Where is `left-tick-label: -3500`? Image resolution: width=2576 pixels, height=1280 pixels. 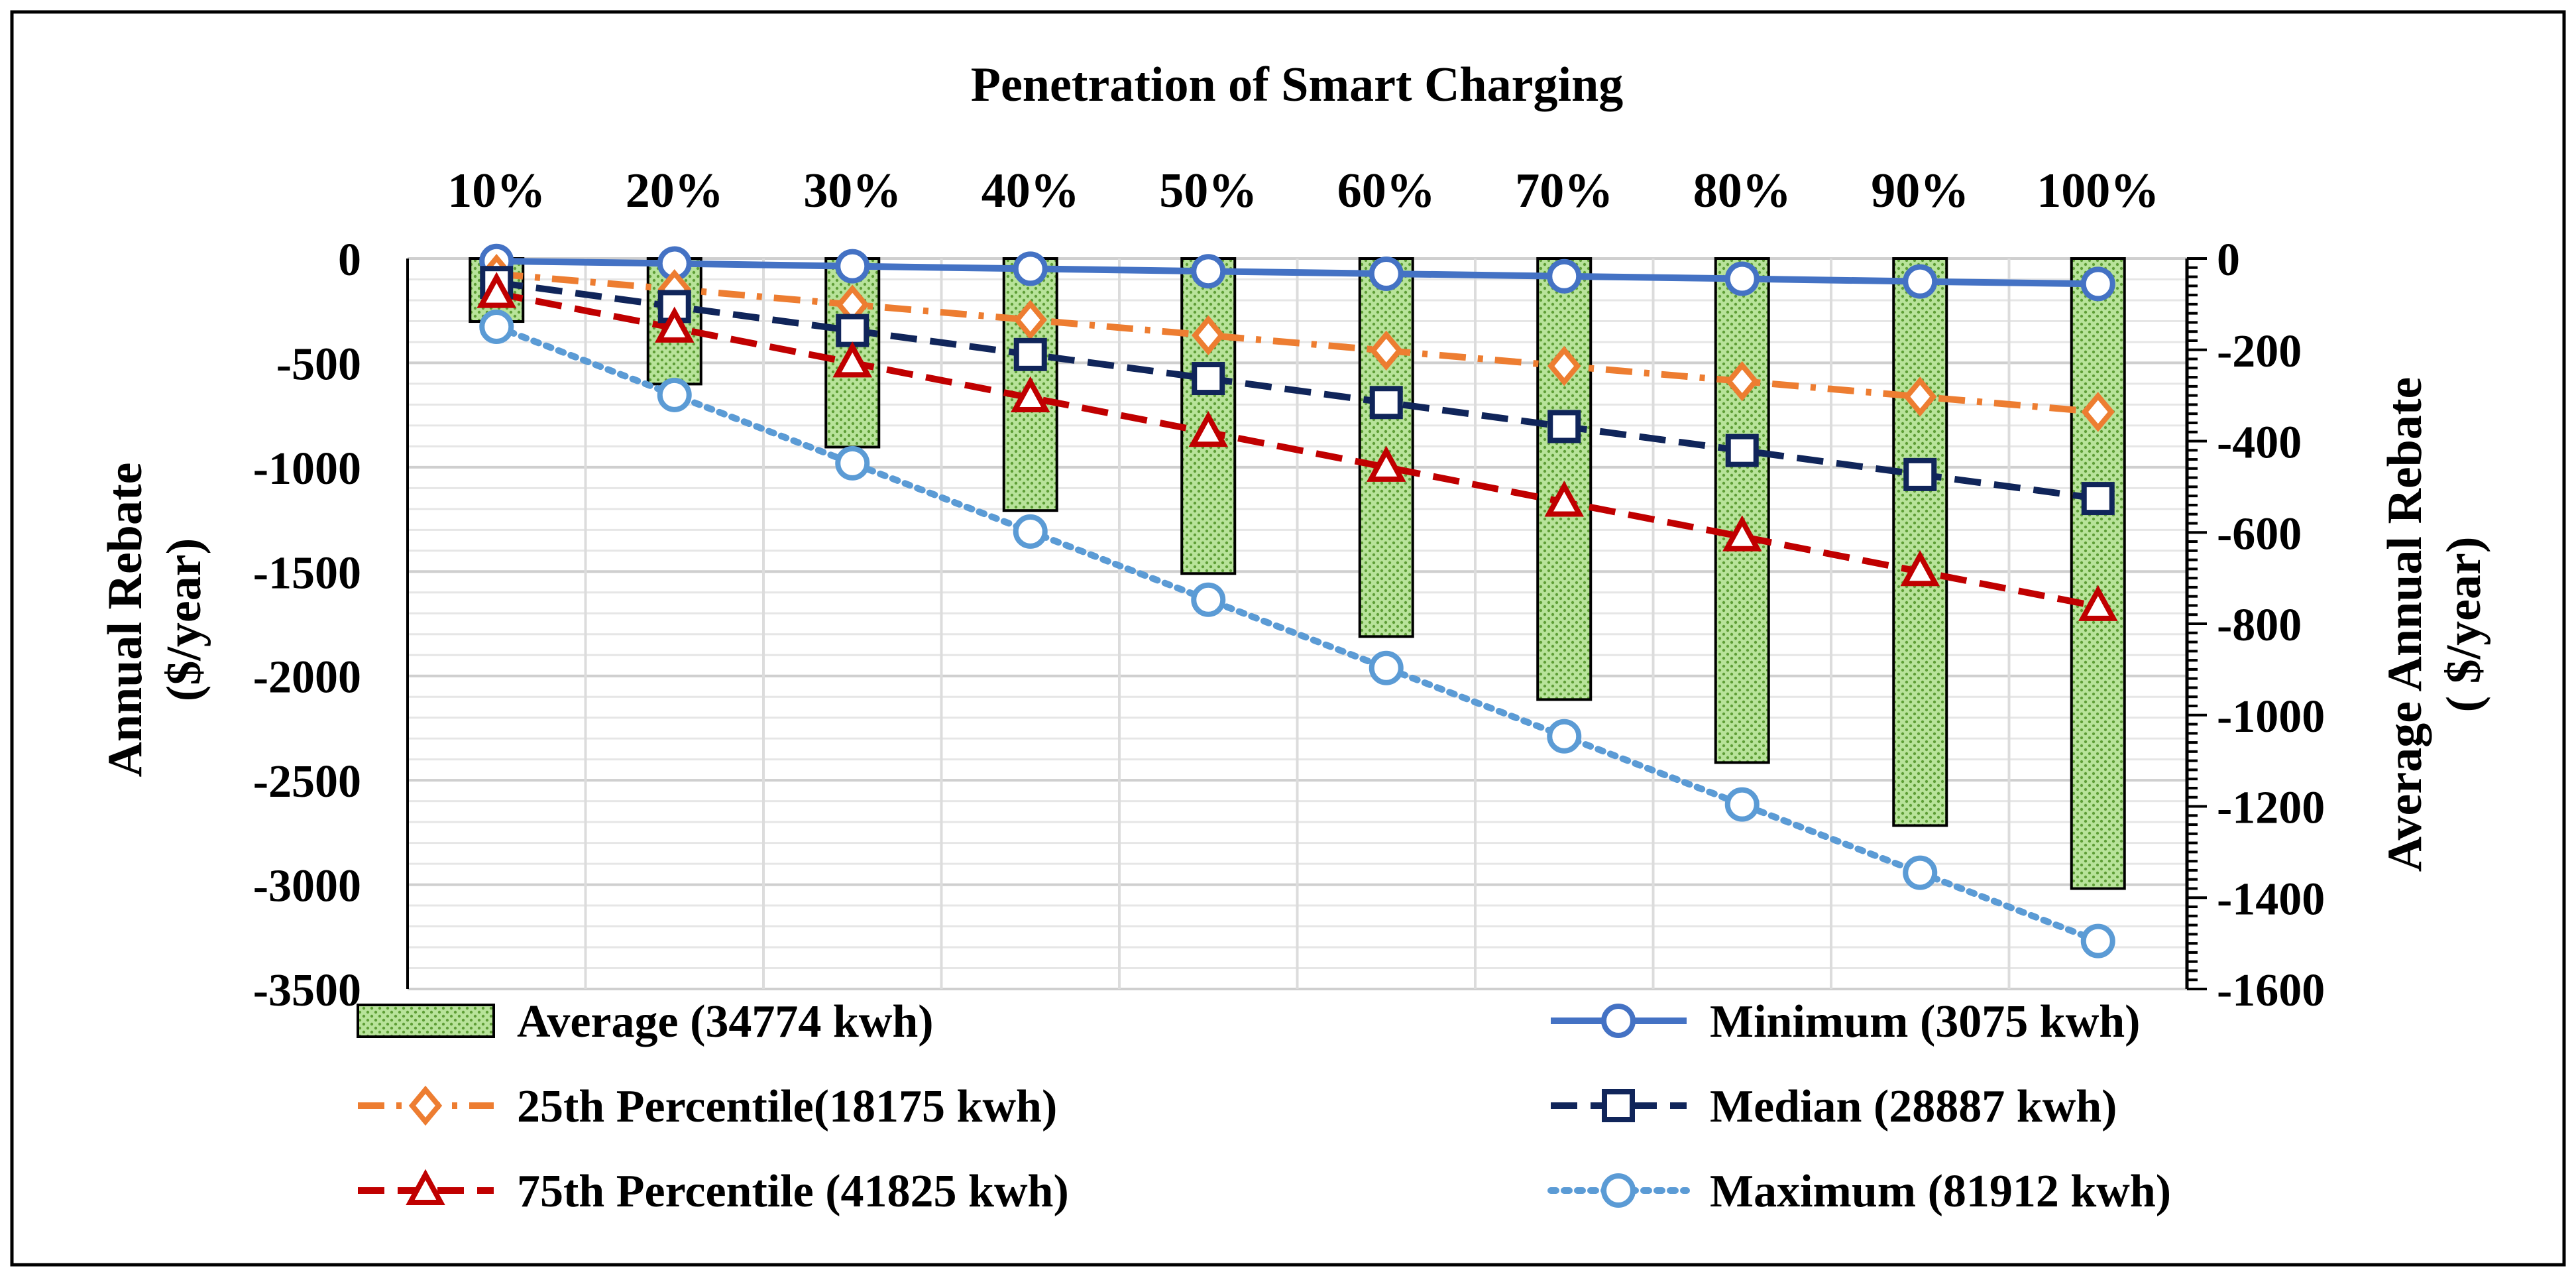
left-tick-label: -3500 is located at coordinates (307, 990).